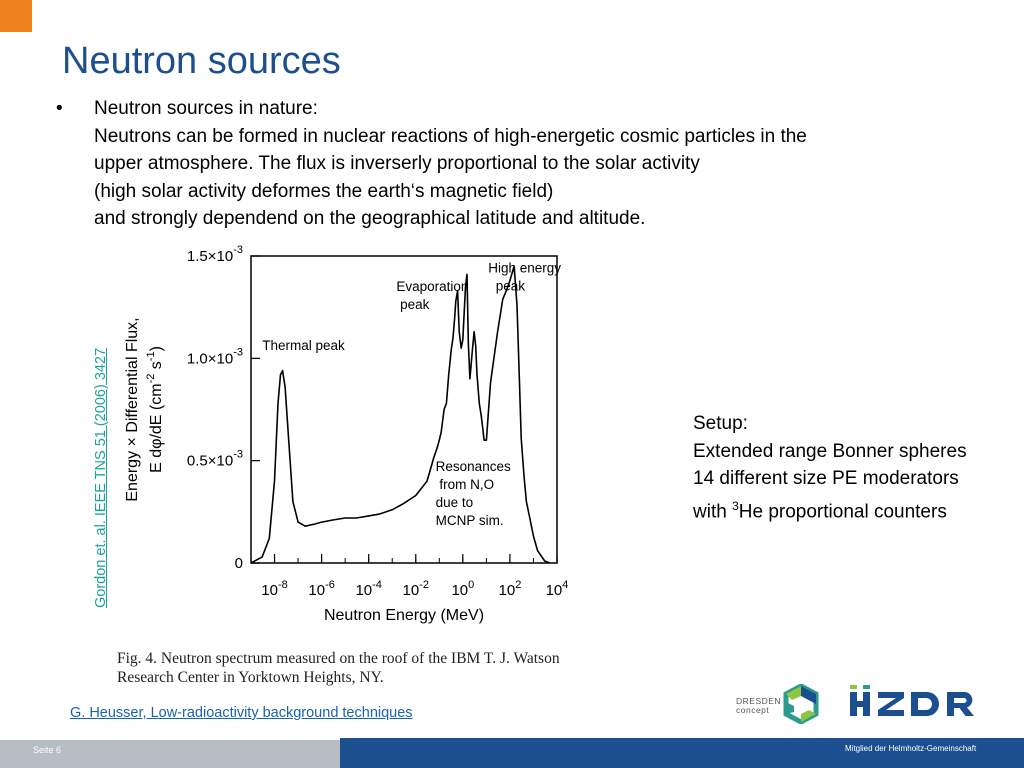 Image resolution: width=1024 pixels, height=768 pixels. What do you see at coordinates (470, 520) in the screenshot?
I see `chart-annotation: MCNP sim.` at bounding box center [470, 520].